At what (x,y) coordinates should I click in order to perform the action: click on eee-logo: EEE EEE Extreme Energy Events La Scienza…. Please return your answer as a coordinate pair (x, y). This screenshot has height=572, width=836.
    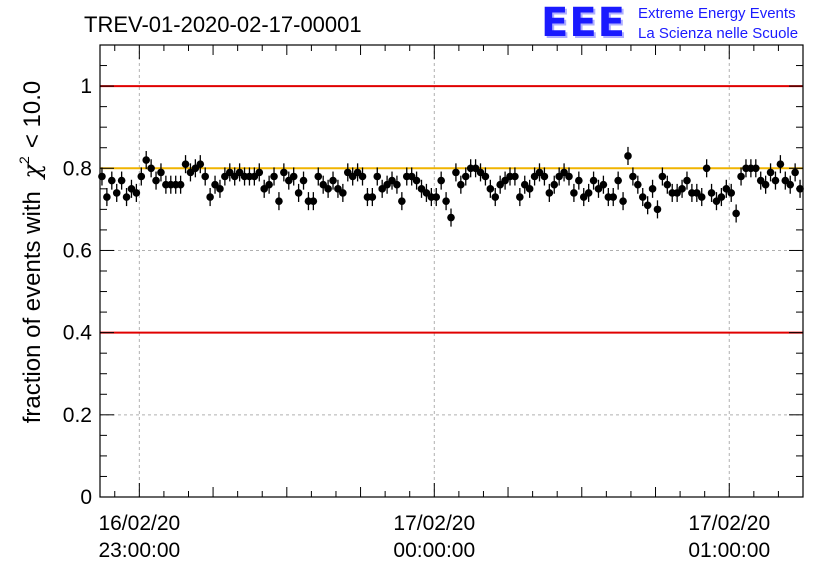
    Looking at the image, I should click on (669, 24).